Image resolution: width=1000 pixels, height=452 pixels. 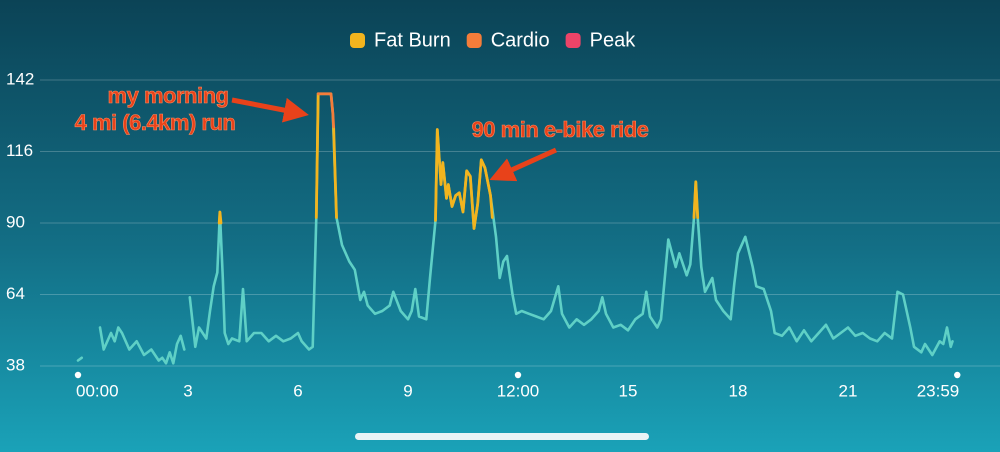 I want to click on x-tick-label: 18, so click(x=738, y=390).